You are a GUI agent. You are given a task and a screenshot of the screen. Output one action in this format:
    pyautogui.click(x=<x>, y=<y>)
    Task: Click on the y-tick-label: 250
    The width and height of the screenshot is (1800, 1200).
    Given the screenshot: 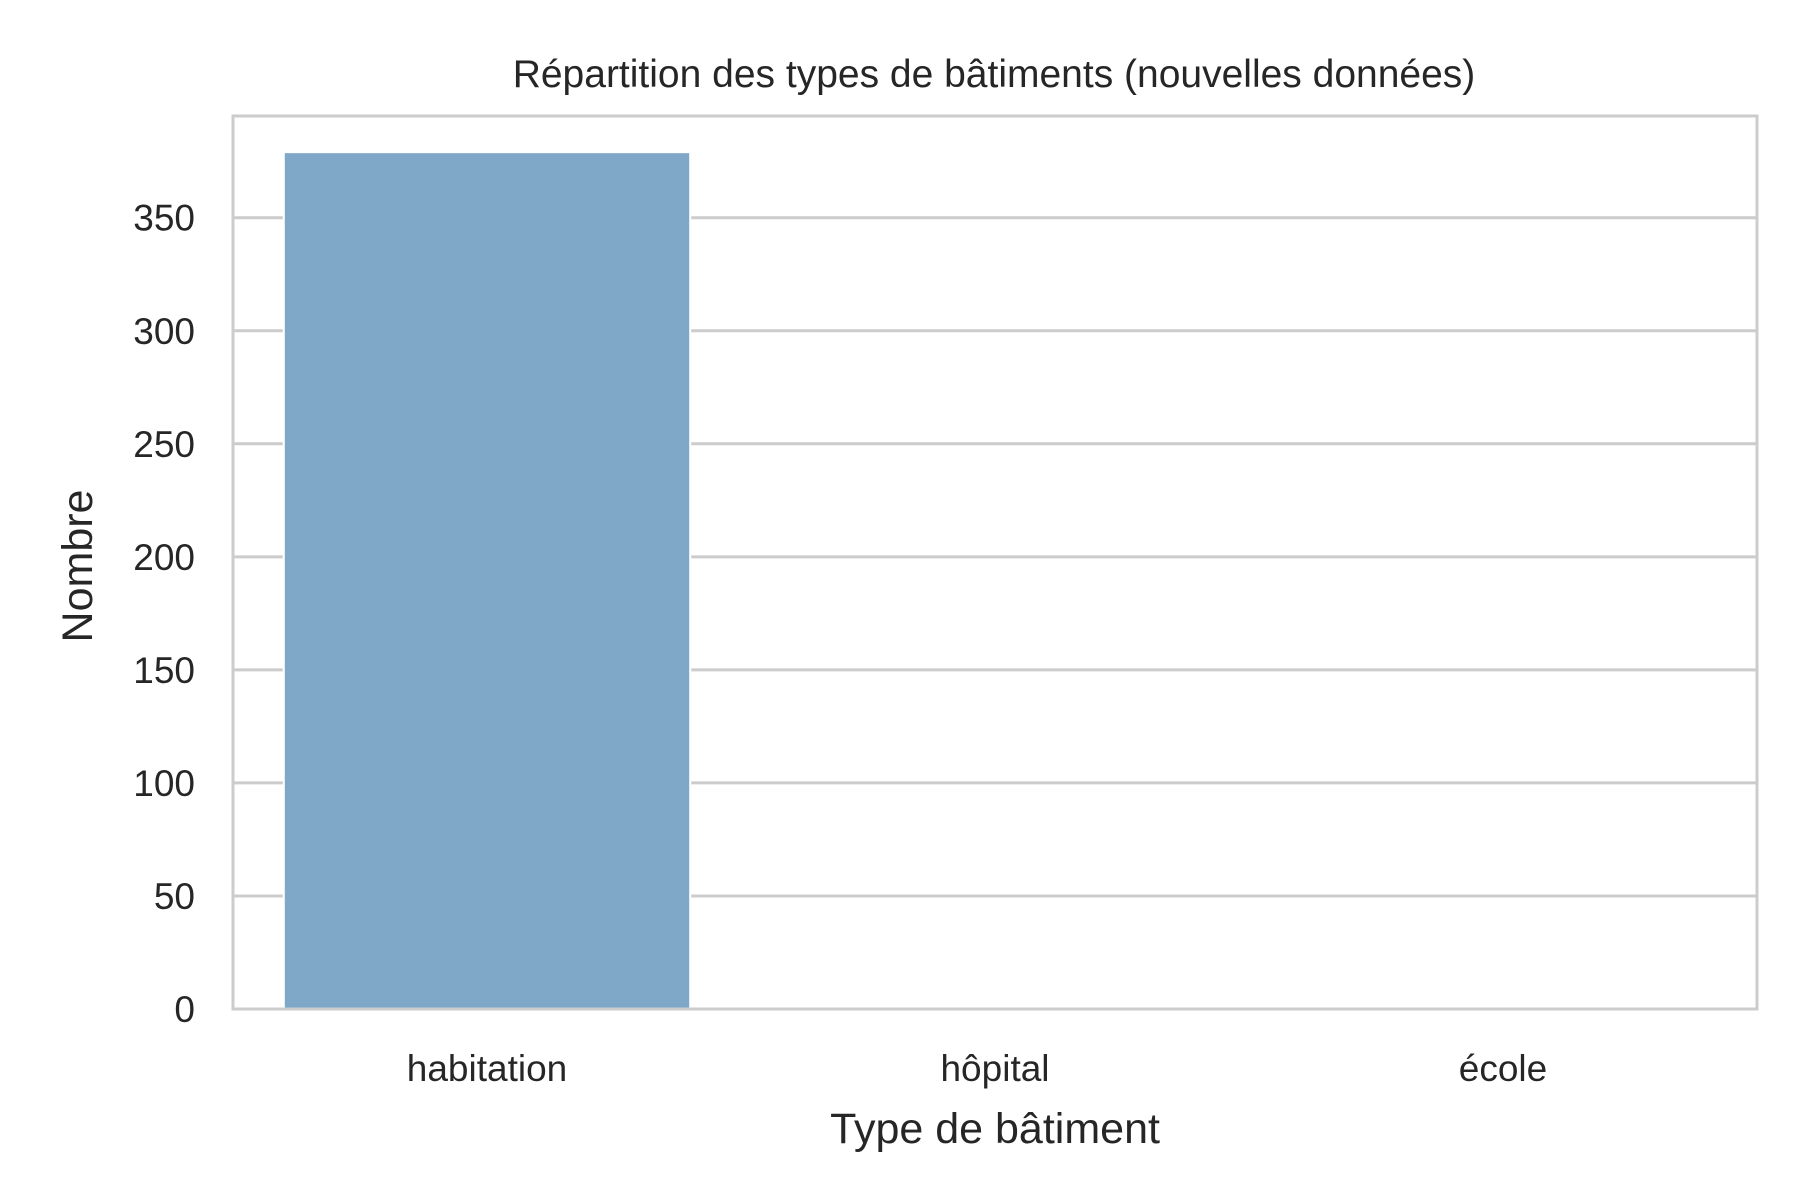 What is the action you would take?
    pyautogui.click(x=164, y=444)
    